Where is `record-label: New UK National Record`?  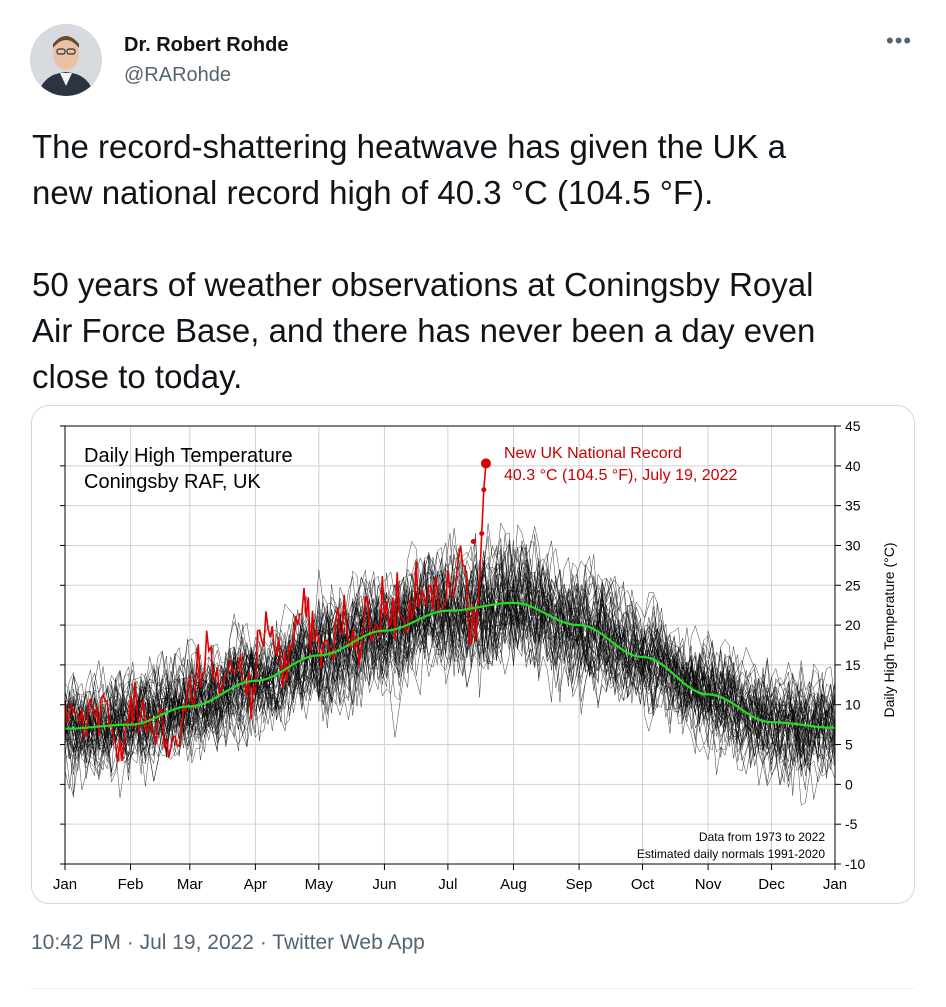
record-label: New UK National Record is located at coordinates (593, 453).